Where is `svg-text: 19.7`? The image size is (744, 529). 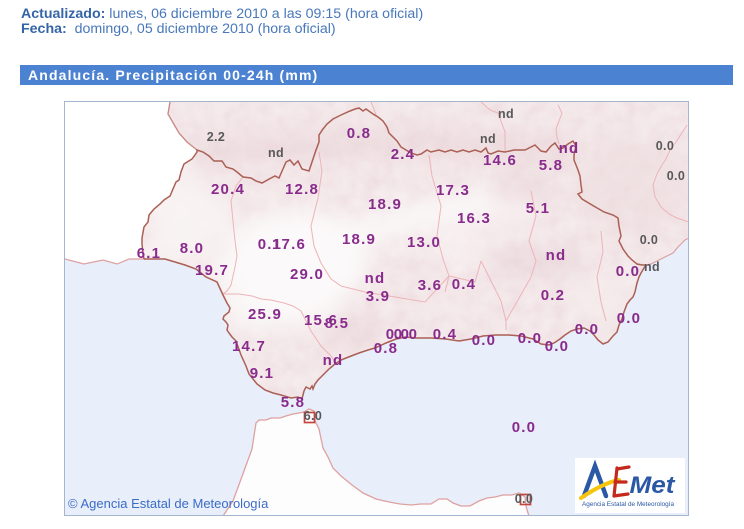 svg-text: 19.7 is located at coordinates (212, 270).